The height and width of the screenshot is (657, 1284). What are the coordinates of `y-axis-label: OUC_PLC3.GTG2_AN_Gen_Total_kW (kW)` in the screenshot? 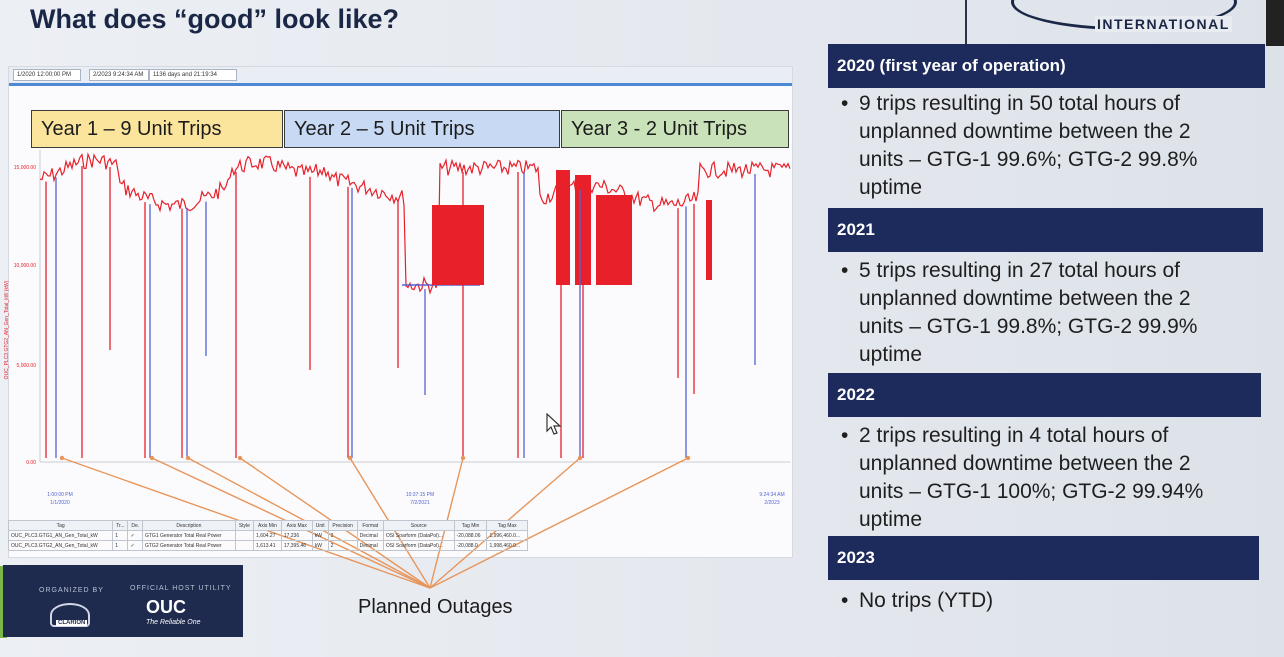 It's located at (7, 329).